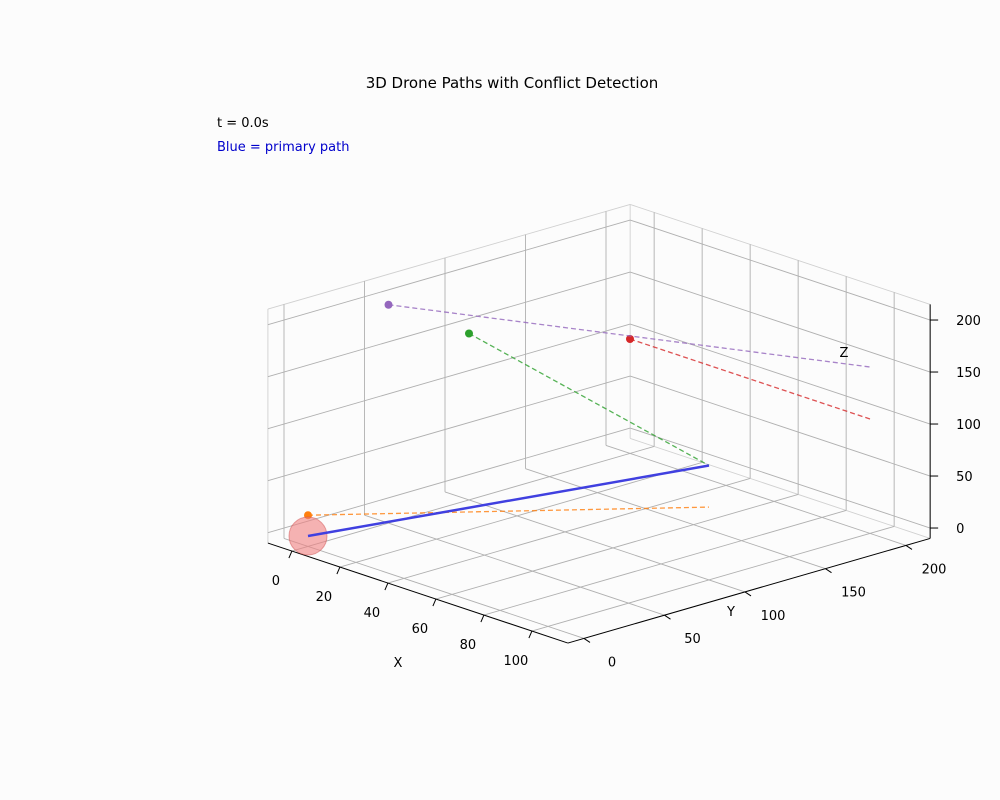  Describe the element at coordinates (508, 501) in the screenshot. I see `primary-path` at that location.